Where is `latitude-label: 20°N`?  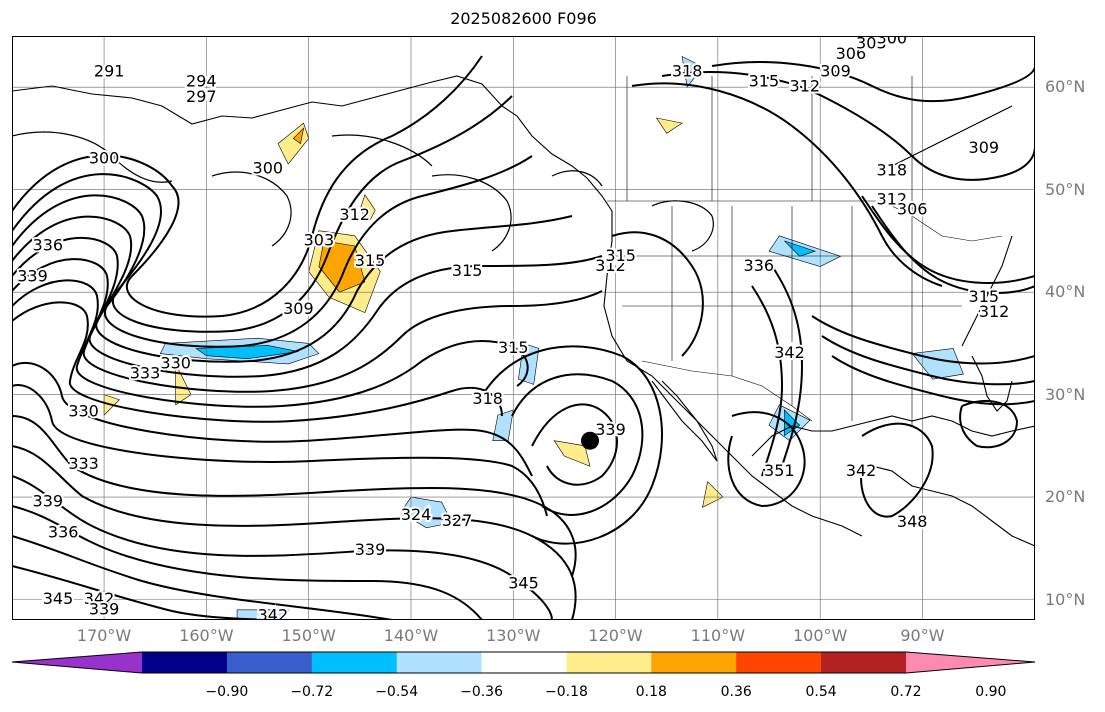
latitude-label: 20°N is located at coordinates (1065, 497).